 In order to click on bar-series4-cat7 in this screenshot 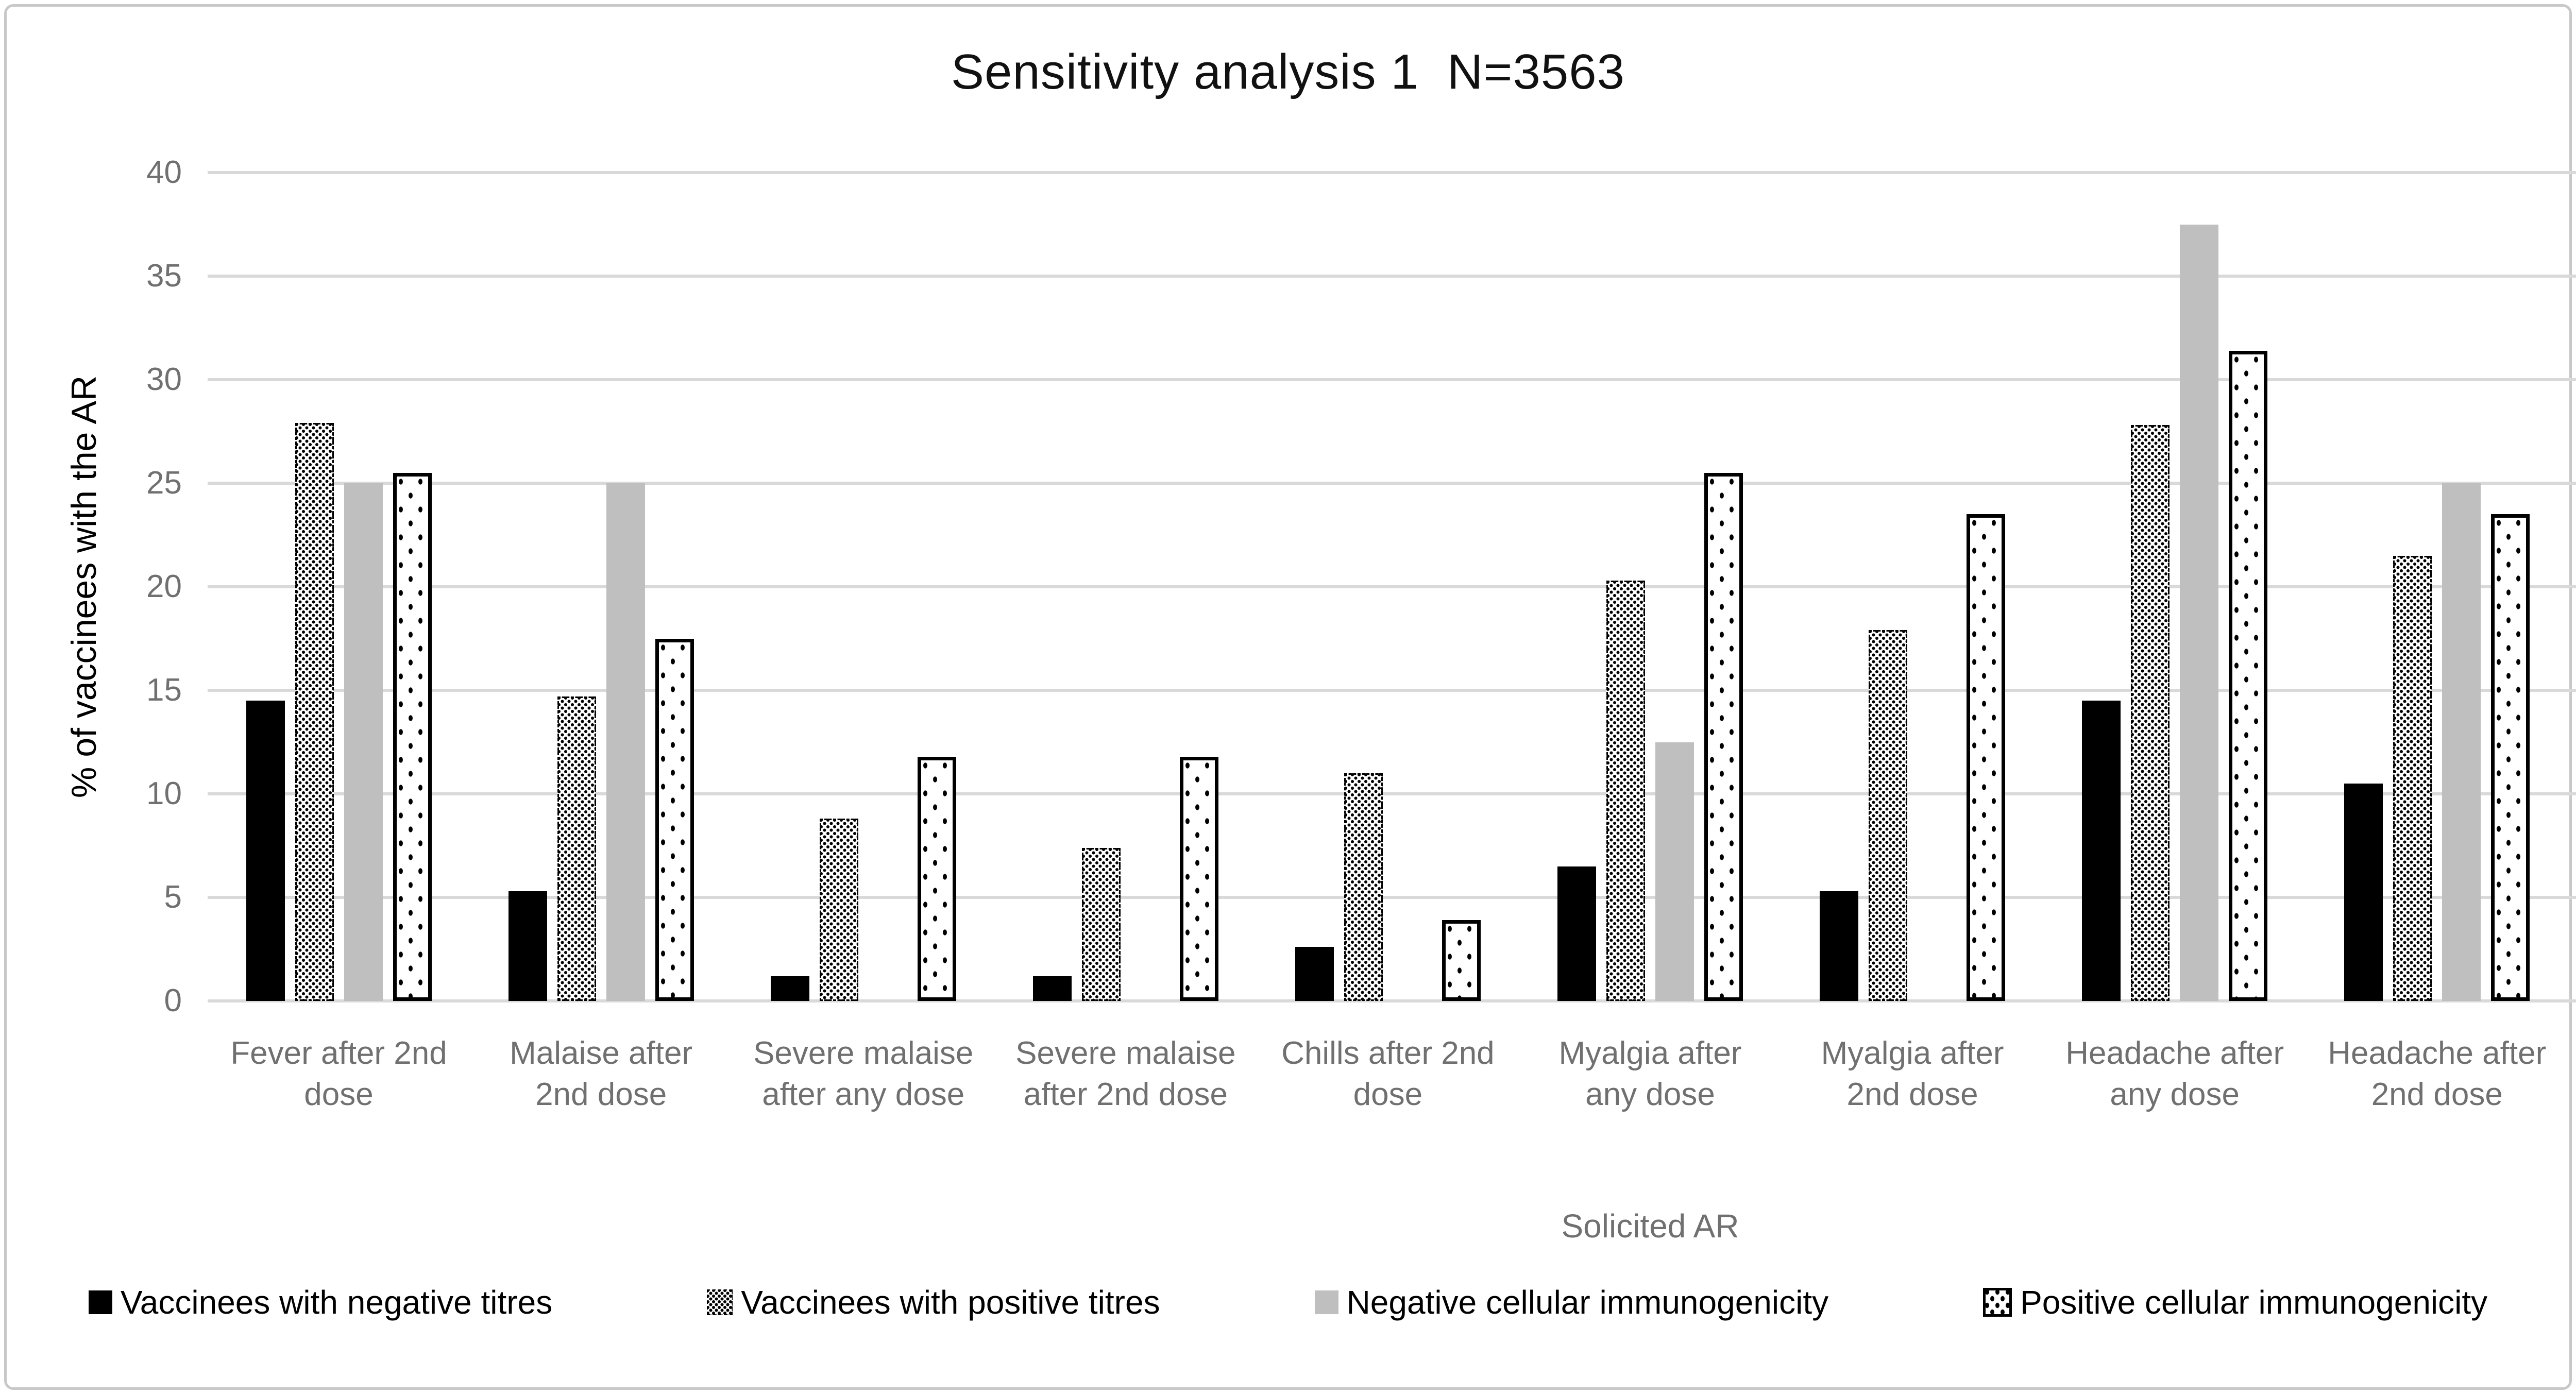, I will do `click(1986, 757)`.